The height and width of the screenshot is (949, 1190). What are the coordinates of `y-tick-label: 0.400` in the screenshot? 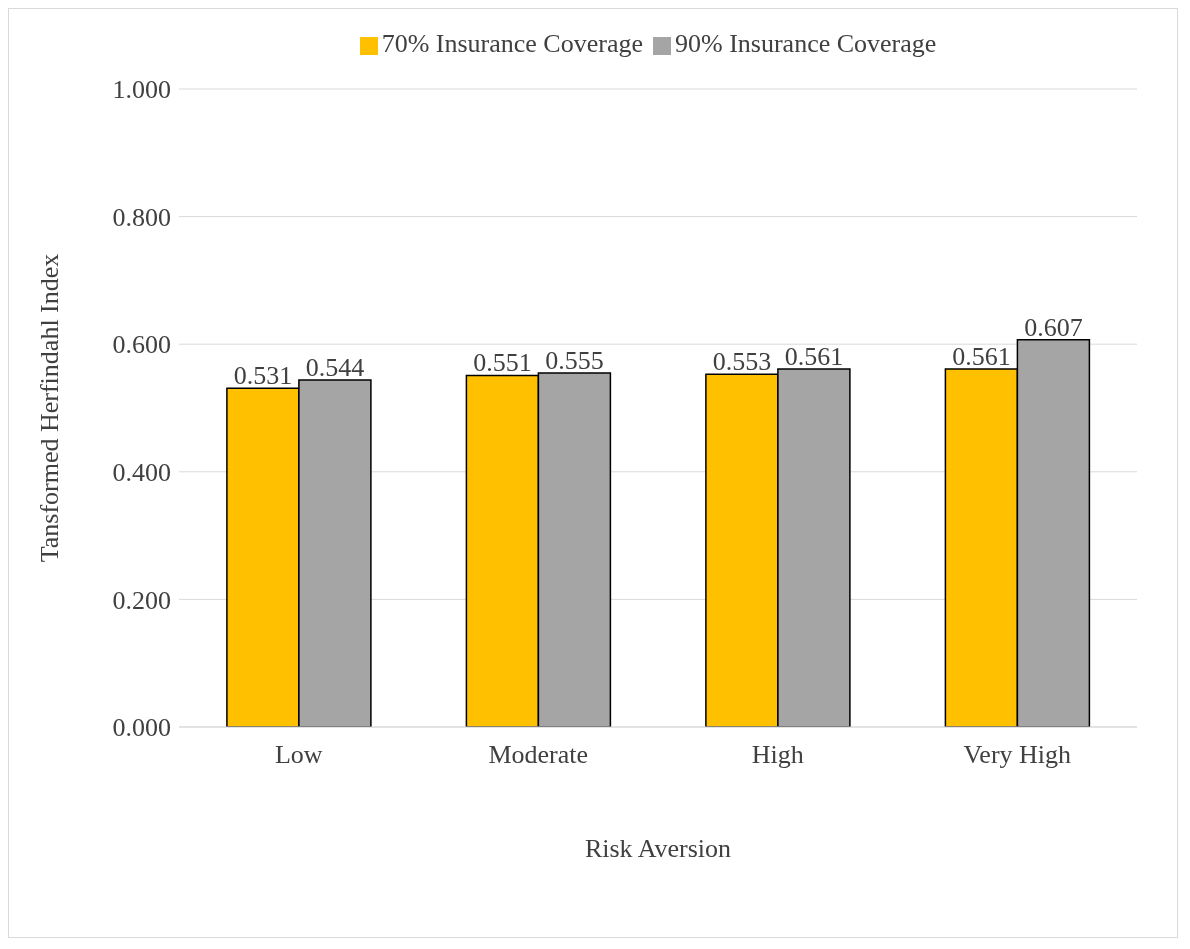 It's located at (141, 473).